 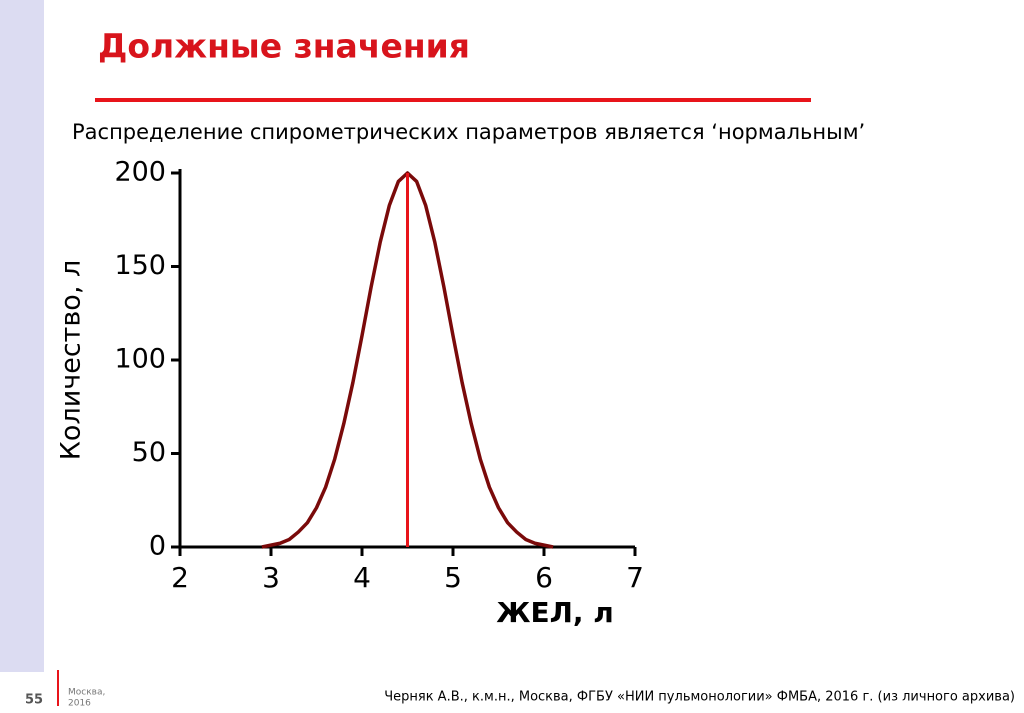 What do you see at coordinates (140, 265) in the screenshot?
I see `y-tick-label: 150` at bounding box center [140, 265].